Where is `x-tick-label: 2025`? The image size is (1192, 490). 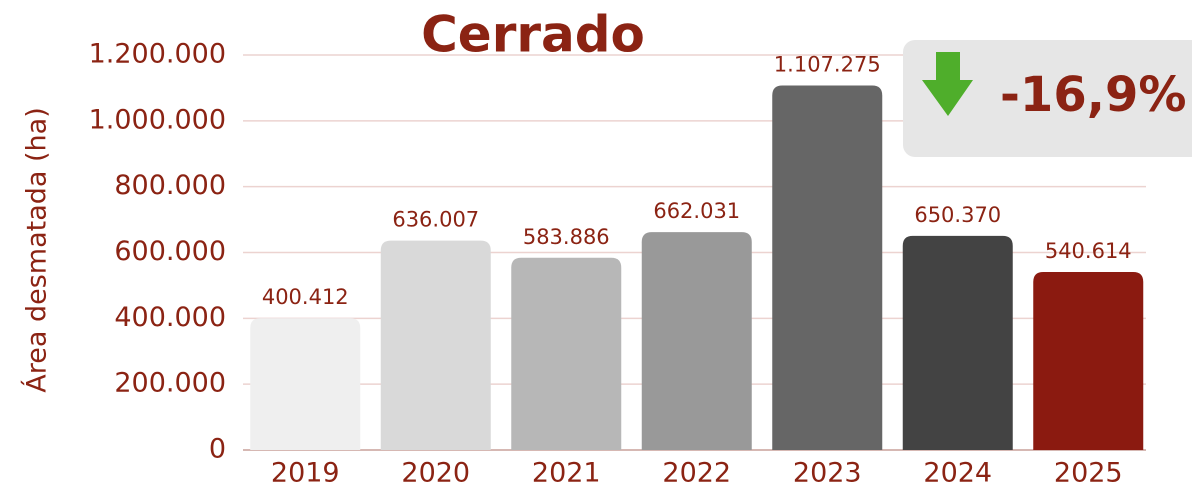
x-tick-label: 2025 is located at coordinates (1088, 473).